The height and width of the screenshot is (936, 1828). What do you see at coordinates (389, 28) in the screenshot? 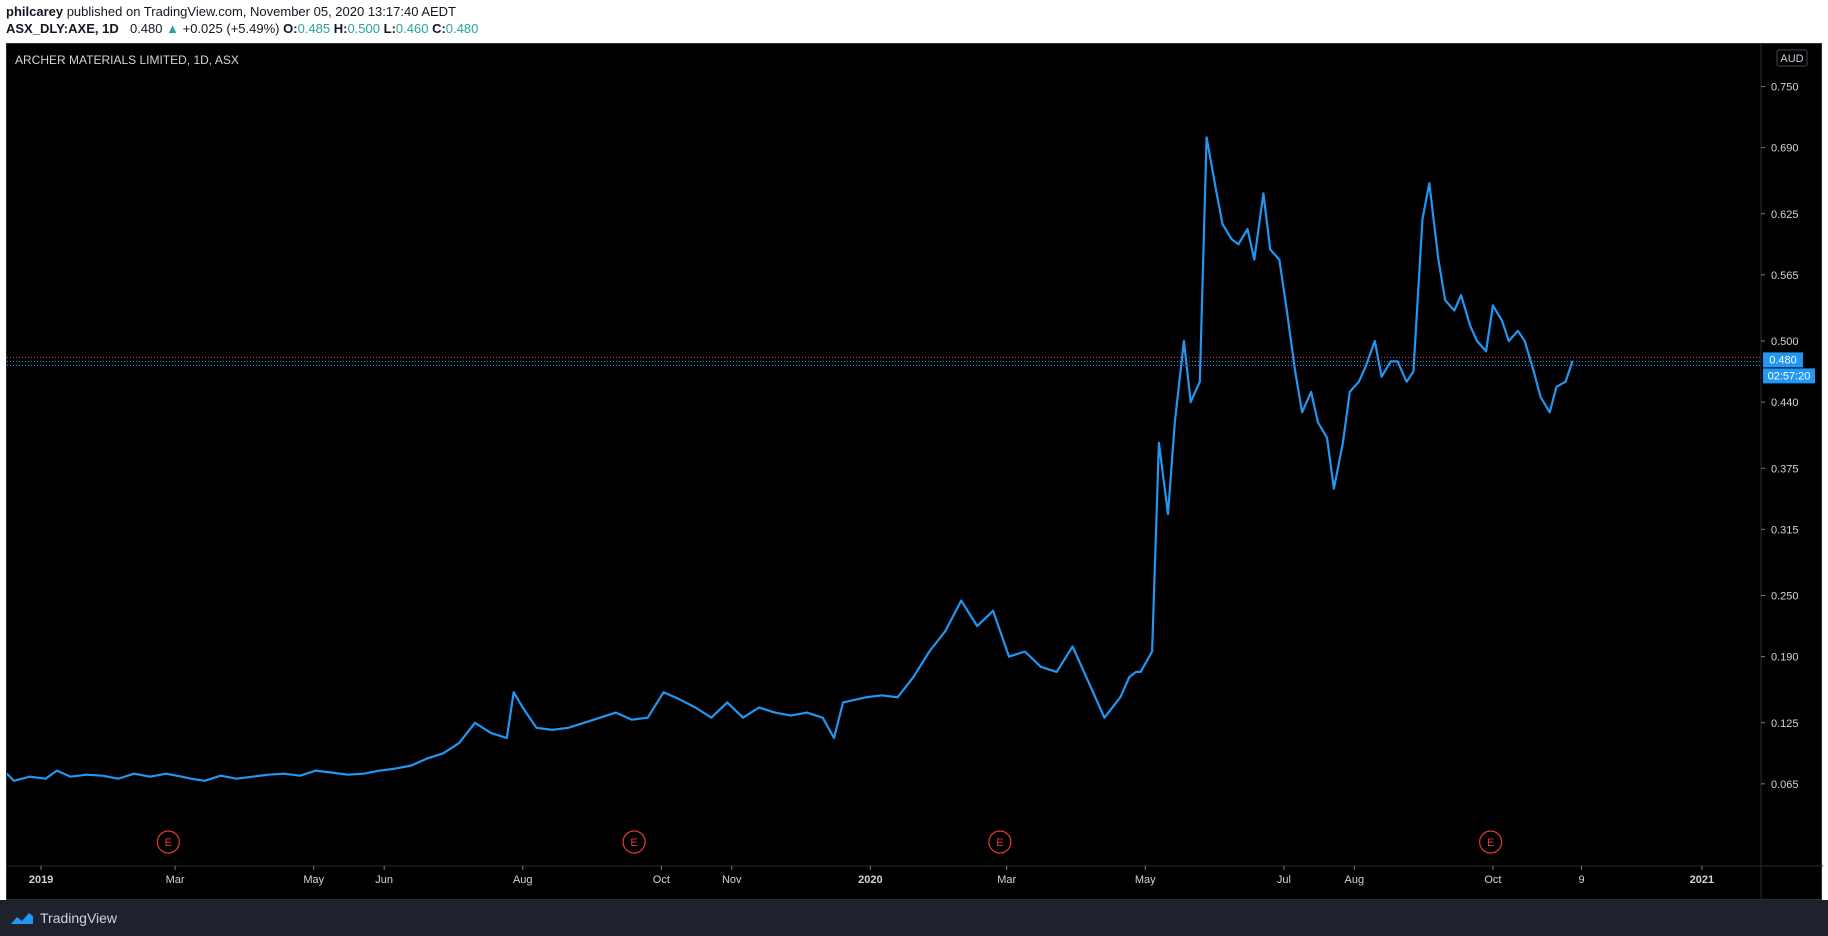
I see `low-label: L:` at bounding box center [389, 28].